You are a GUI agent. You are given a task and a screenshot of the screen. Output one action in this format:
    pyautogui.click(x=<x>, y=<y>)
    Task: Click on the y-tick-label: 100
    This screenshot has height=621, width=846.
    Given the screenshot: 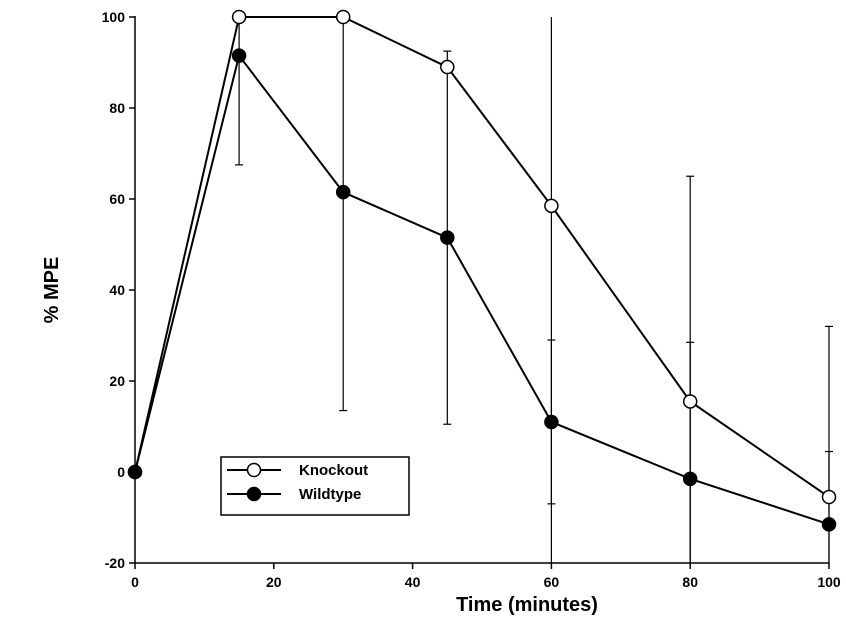 What is the action you would take?
    pyautogui.click(x=114, y=17)
    